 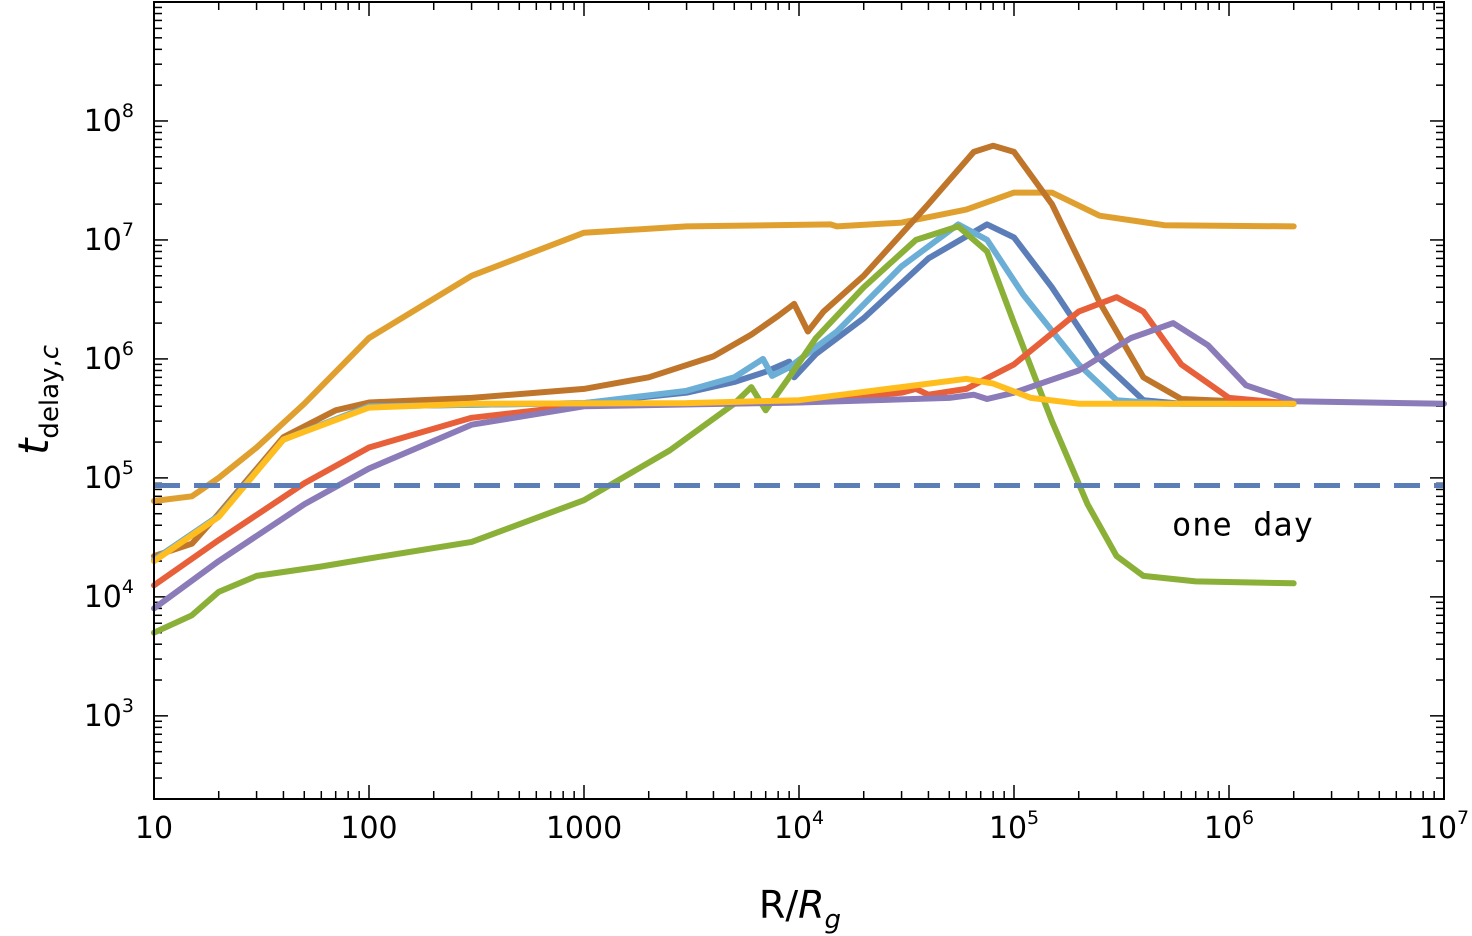 What do you see at coordinates (833, 920) in the screenshot?
I see `x-axis-title-sub: g` at bounding box center [833, 920].